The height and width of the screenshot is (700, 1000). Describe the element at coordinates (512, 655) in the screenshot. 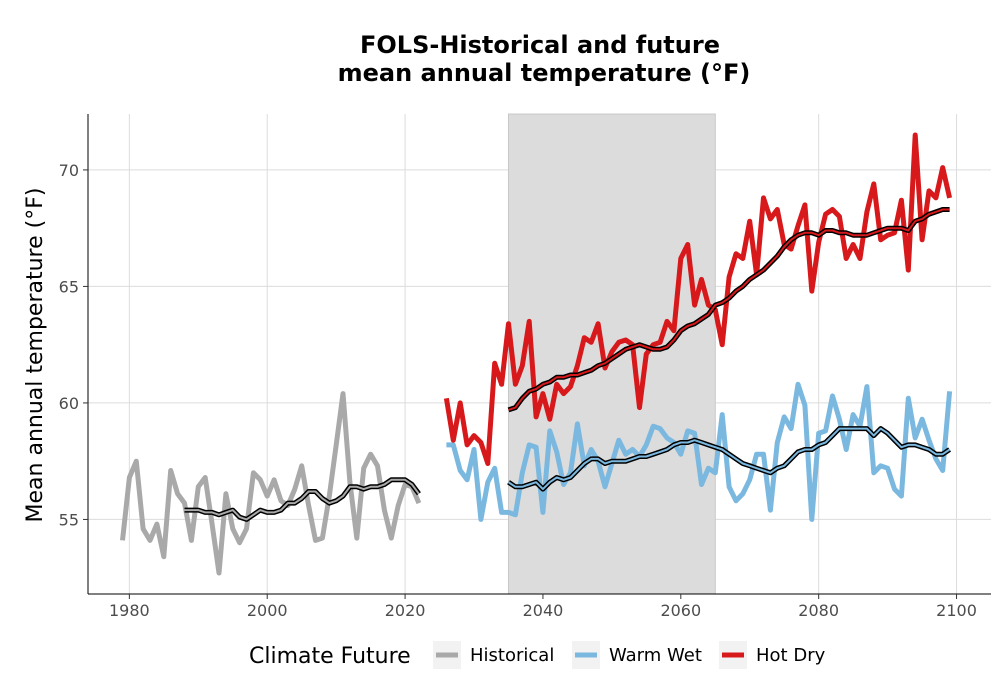

I see `legend-label-historical: Historical` at that location.